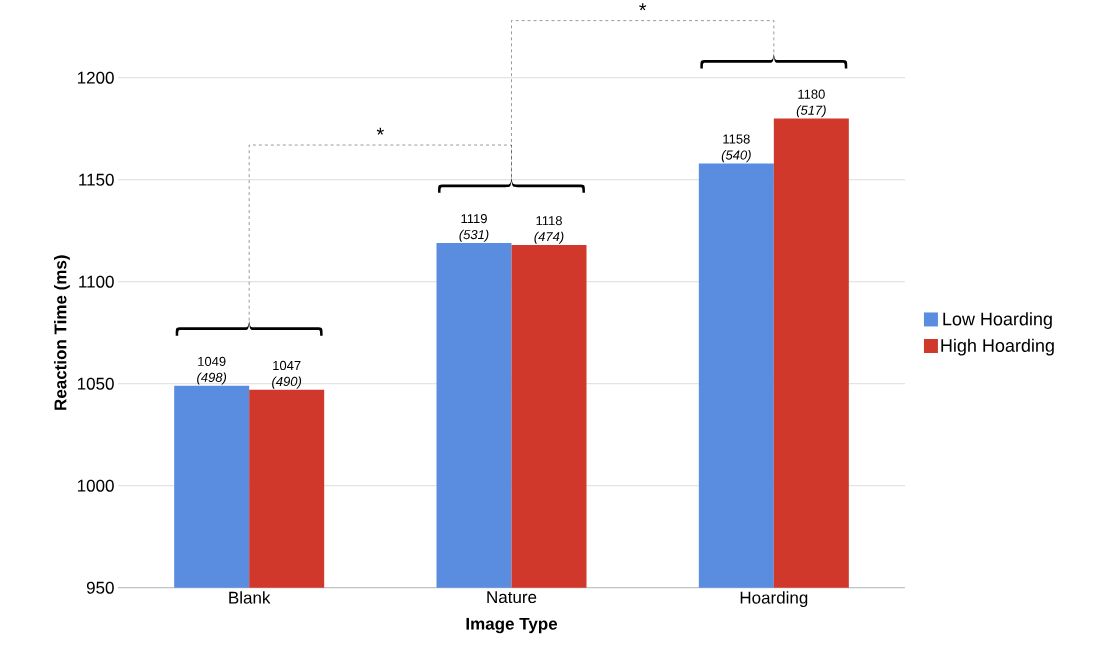  Describe the element at coordinates (997, 321) in the screenshot. I see `legend-label: Low Hoarding` at that location.